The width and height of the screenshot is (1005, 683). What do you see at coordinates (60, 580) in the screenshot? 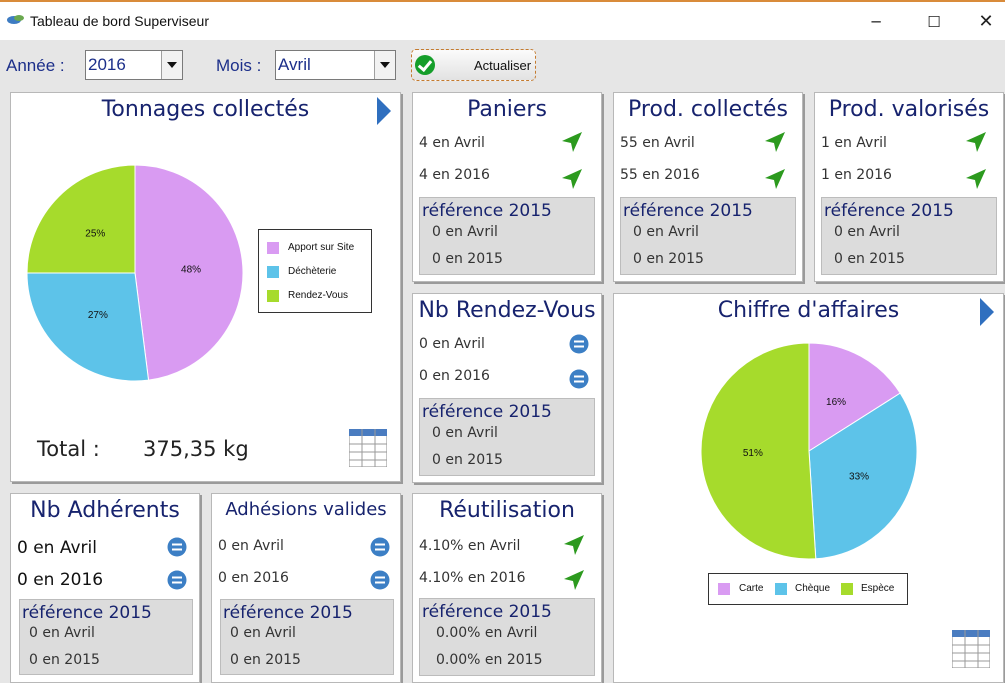
I see `adherents-year: 0 en 2016` at bounding box center [60, 580].